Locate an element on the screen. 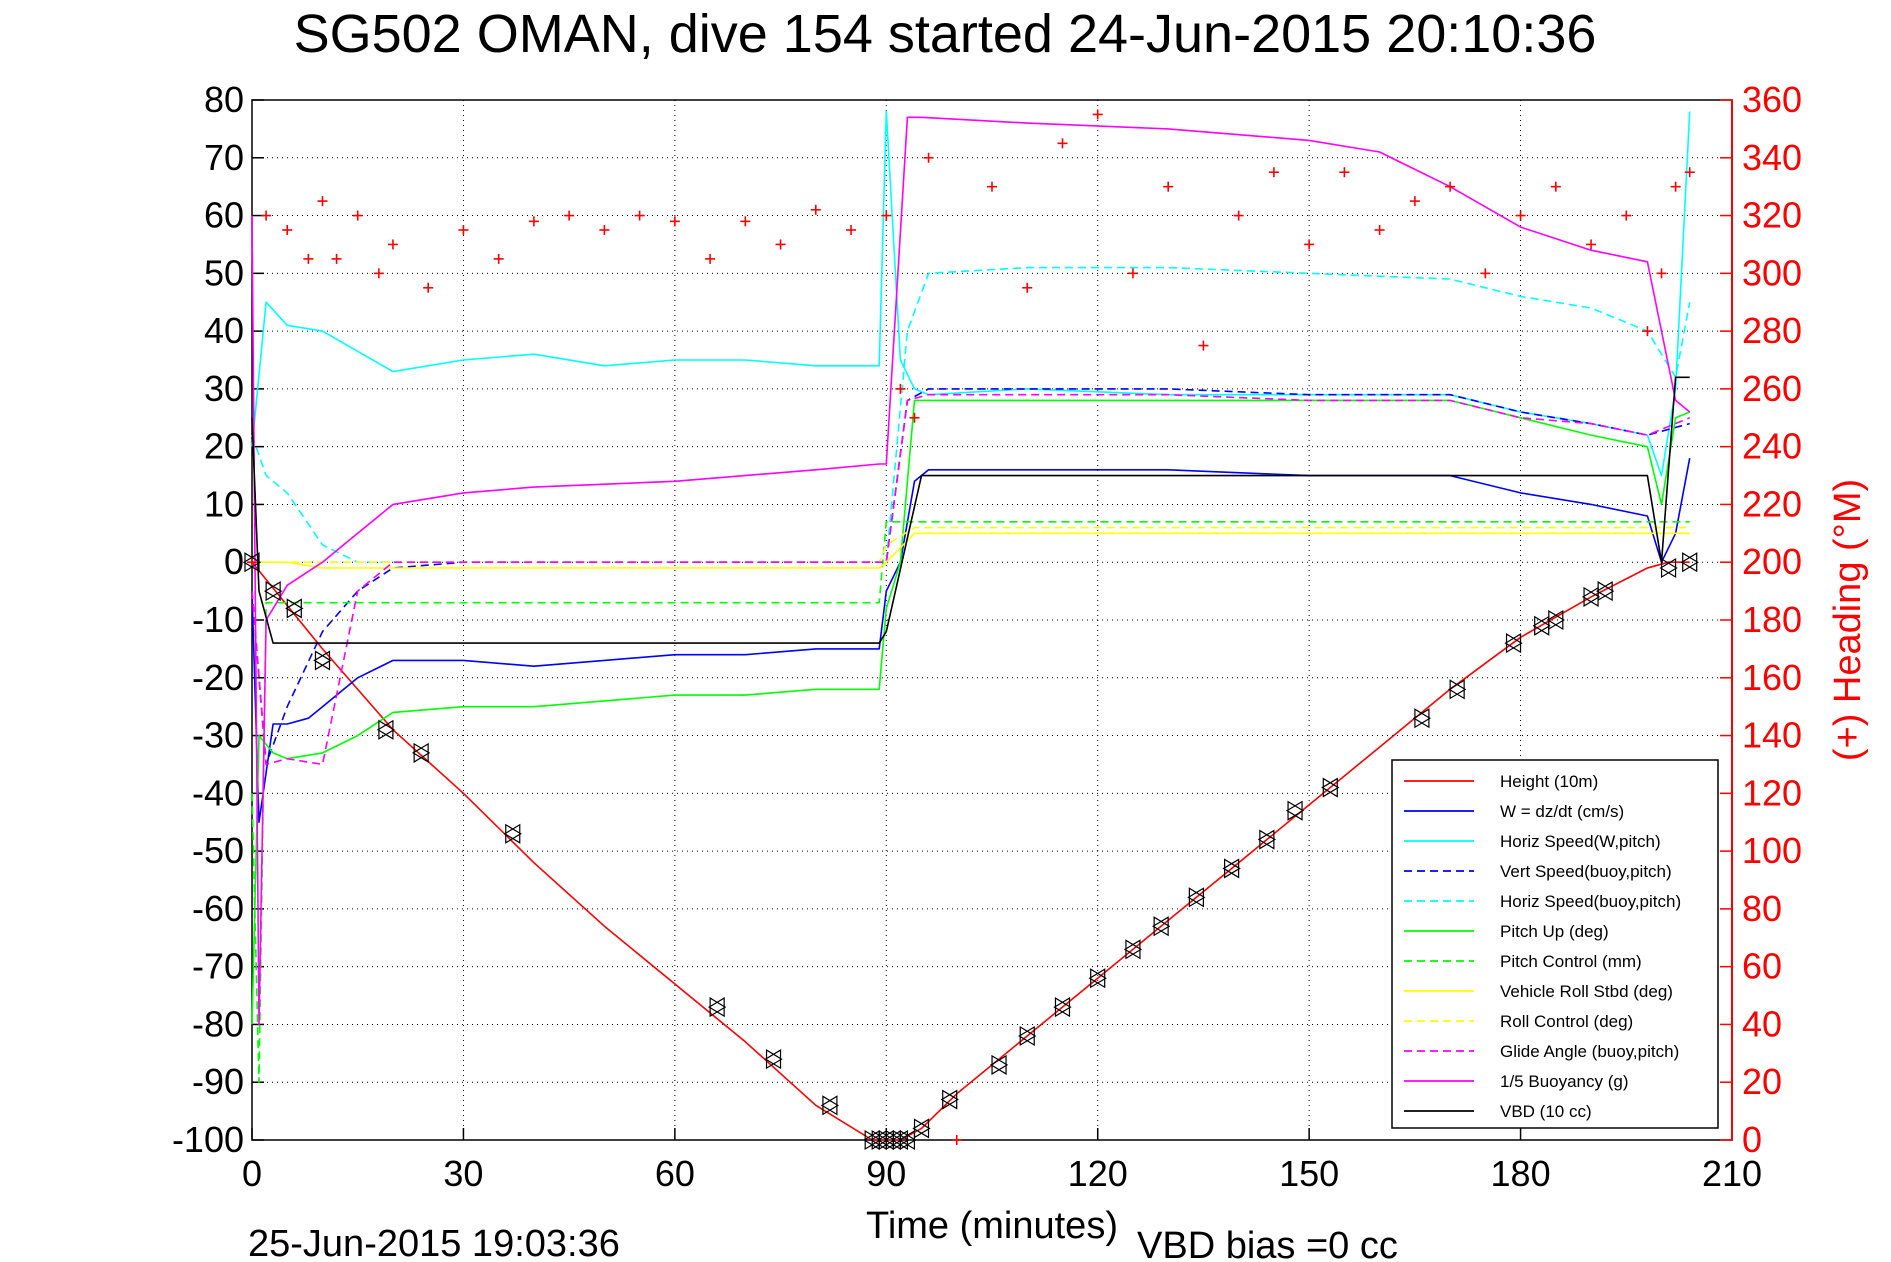 The image size is (1891, 1262). y2-tick-label: 140 is located at coordinates (1772, 735).